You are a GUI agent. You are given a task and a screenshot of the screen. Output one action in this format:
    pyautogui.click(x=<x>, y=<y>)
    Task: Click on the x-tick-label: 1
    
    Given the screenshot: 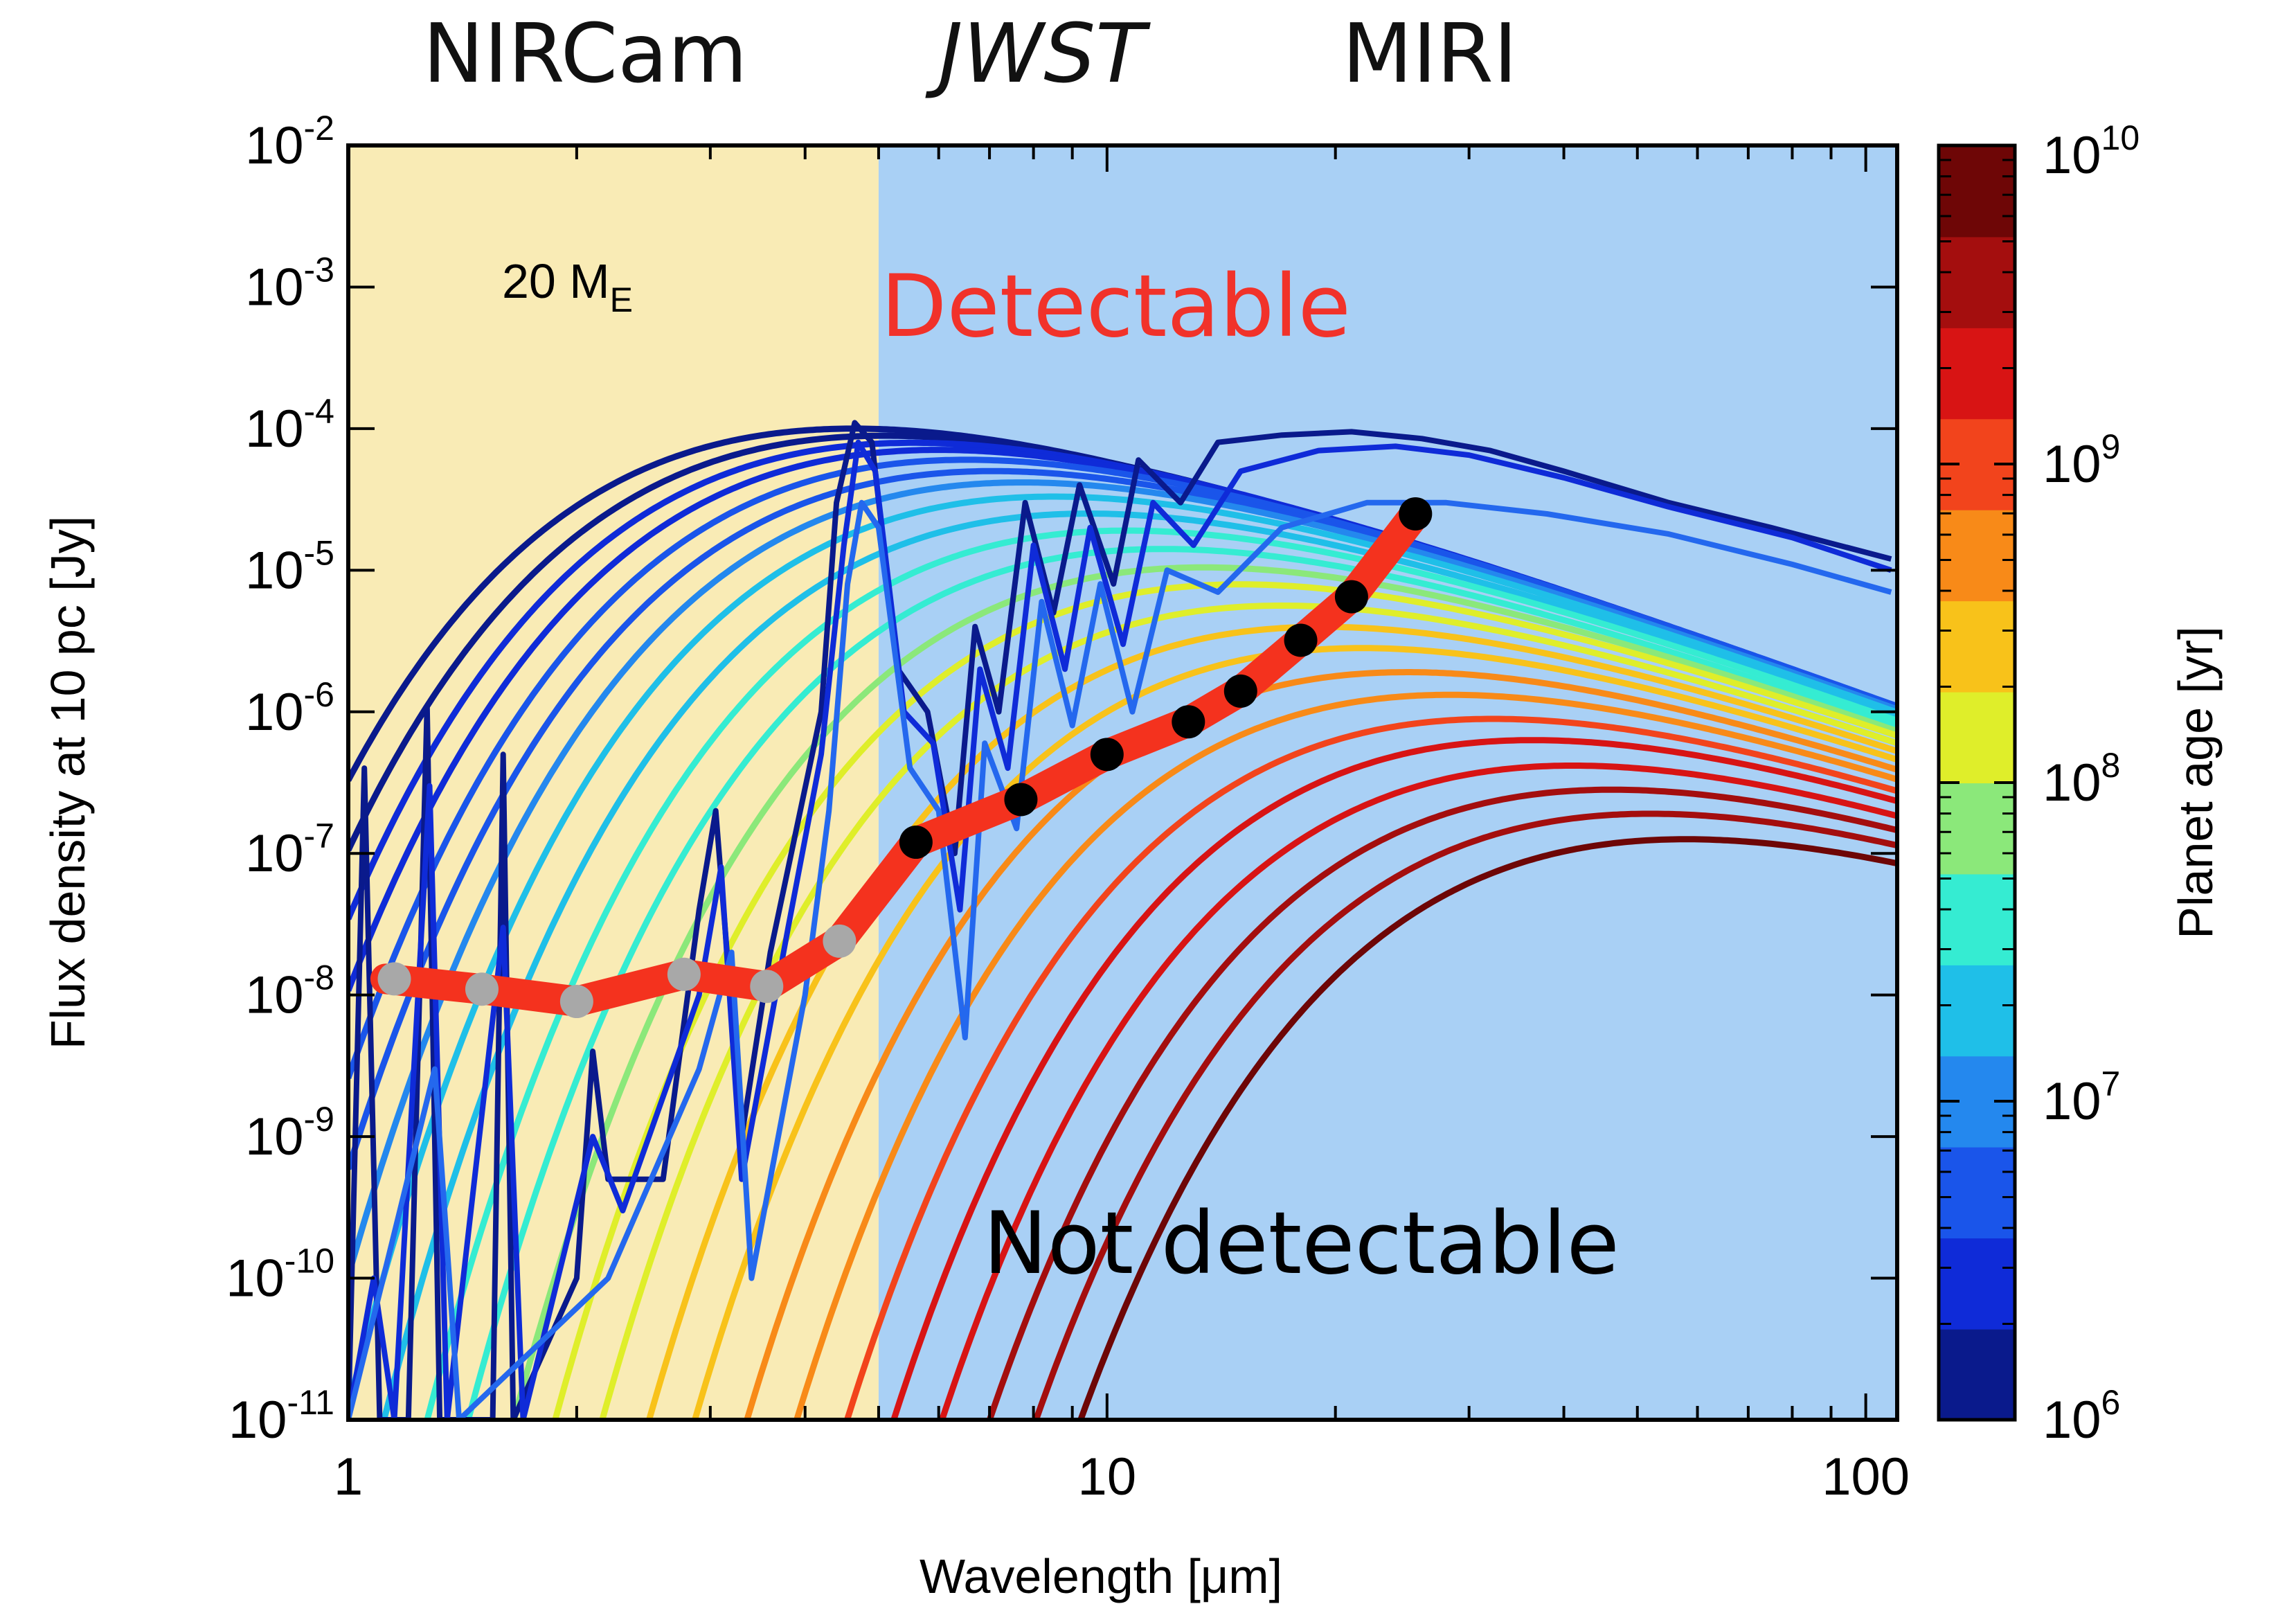 What is the action you would take?
    pyautogui.click(x=348, y=1477)
    